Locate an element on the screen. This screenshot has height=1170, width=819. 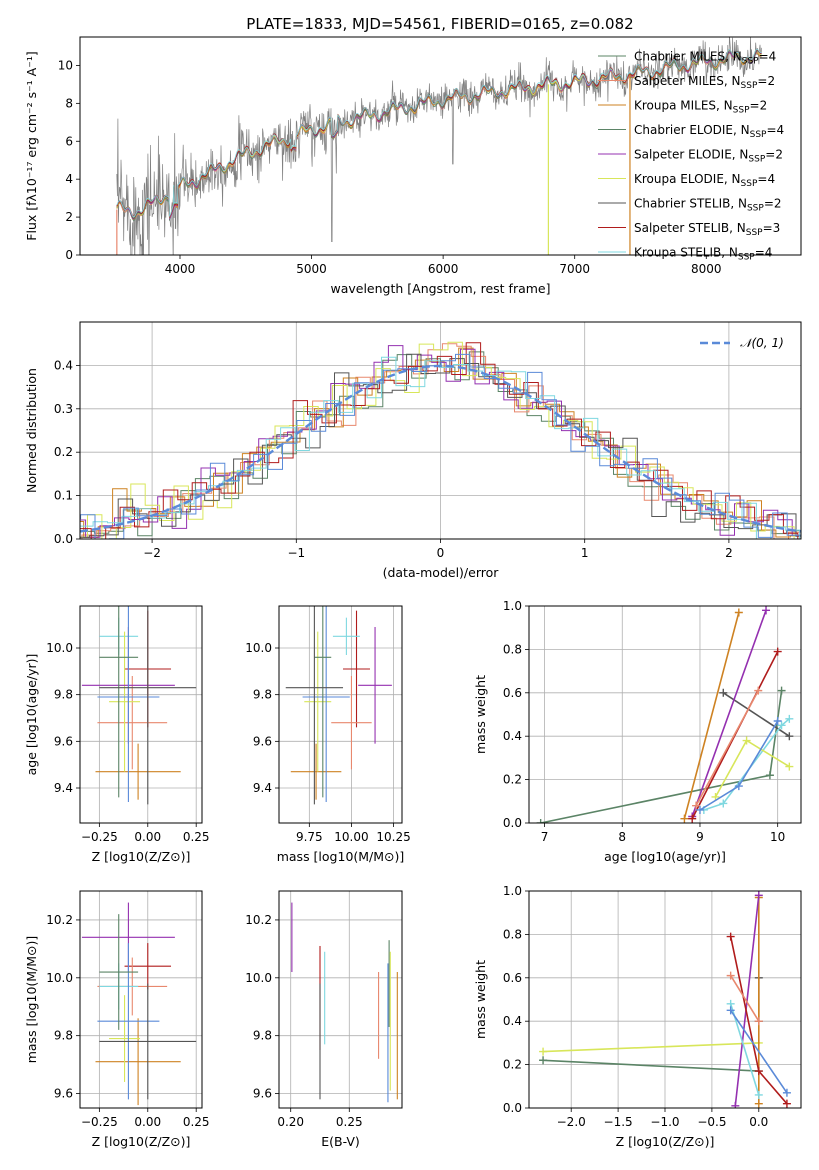
y-tick-label: 10 is located at coordinates (65, 65).